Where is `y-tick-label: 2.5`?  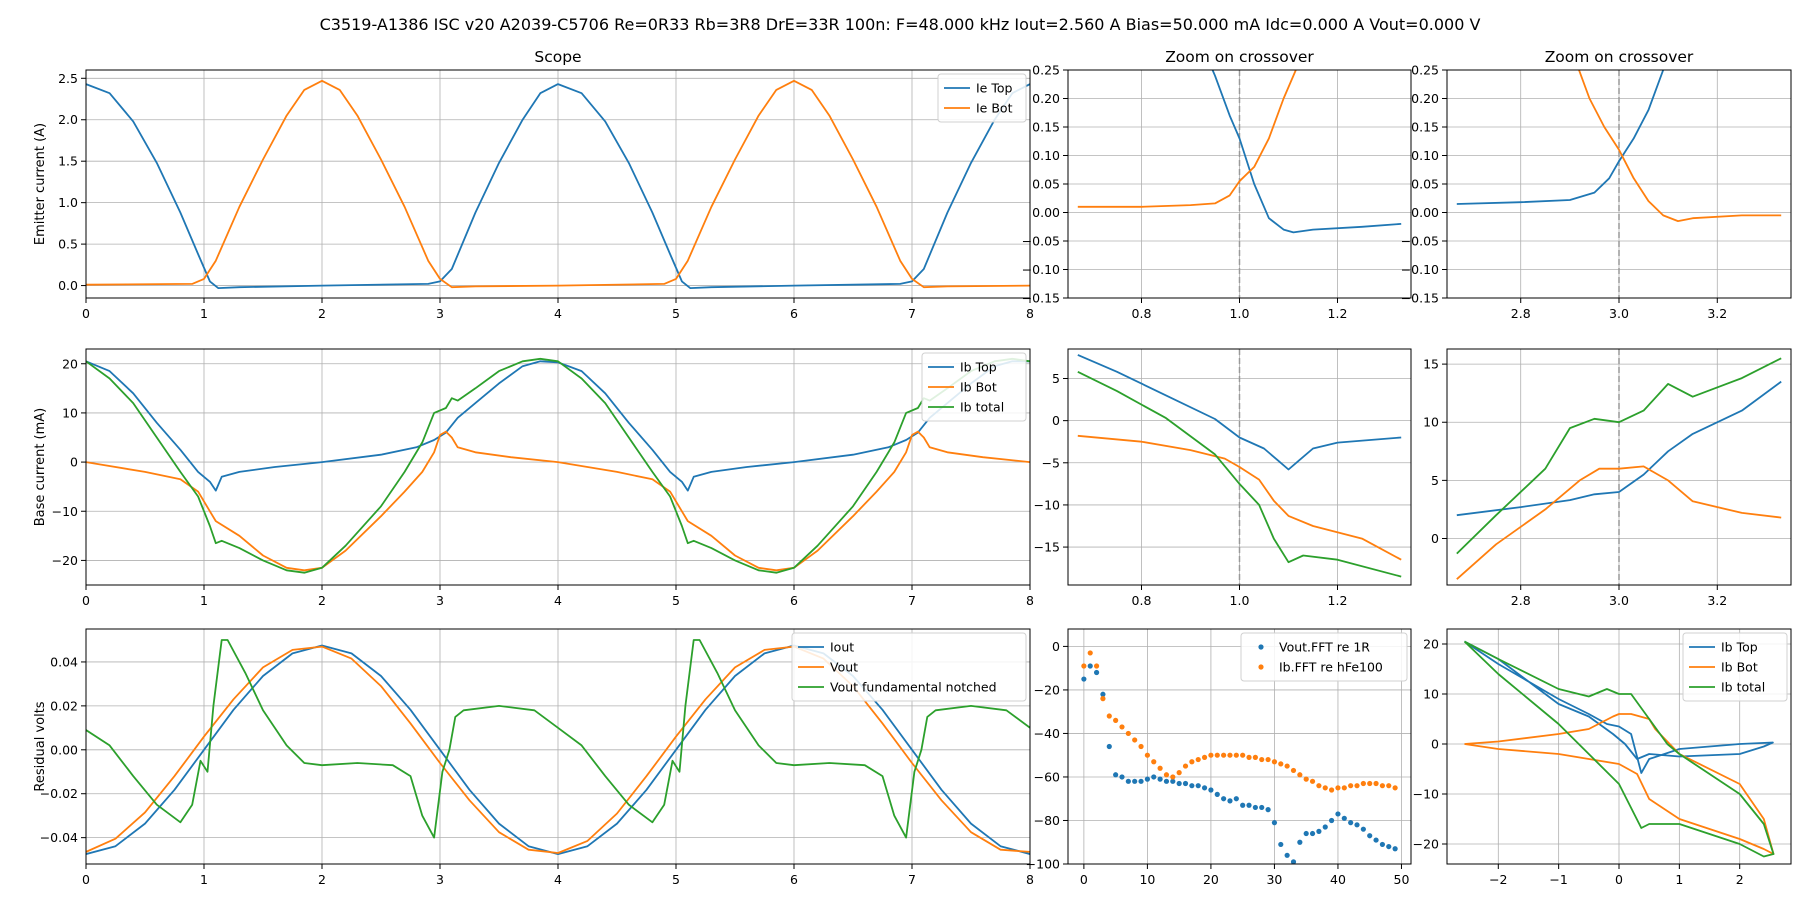 y-tick-label: 2.5 is located at coordinates (68, 78).